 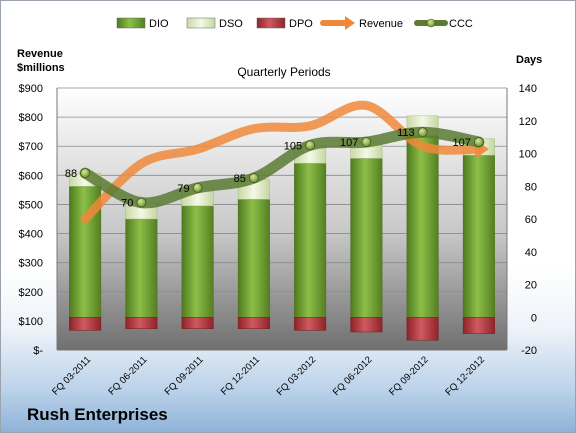 What do you see at coordinates (71, 174) in the screenshot?
I see `ccc-data-label: 88` at bounding box center [71, 174].